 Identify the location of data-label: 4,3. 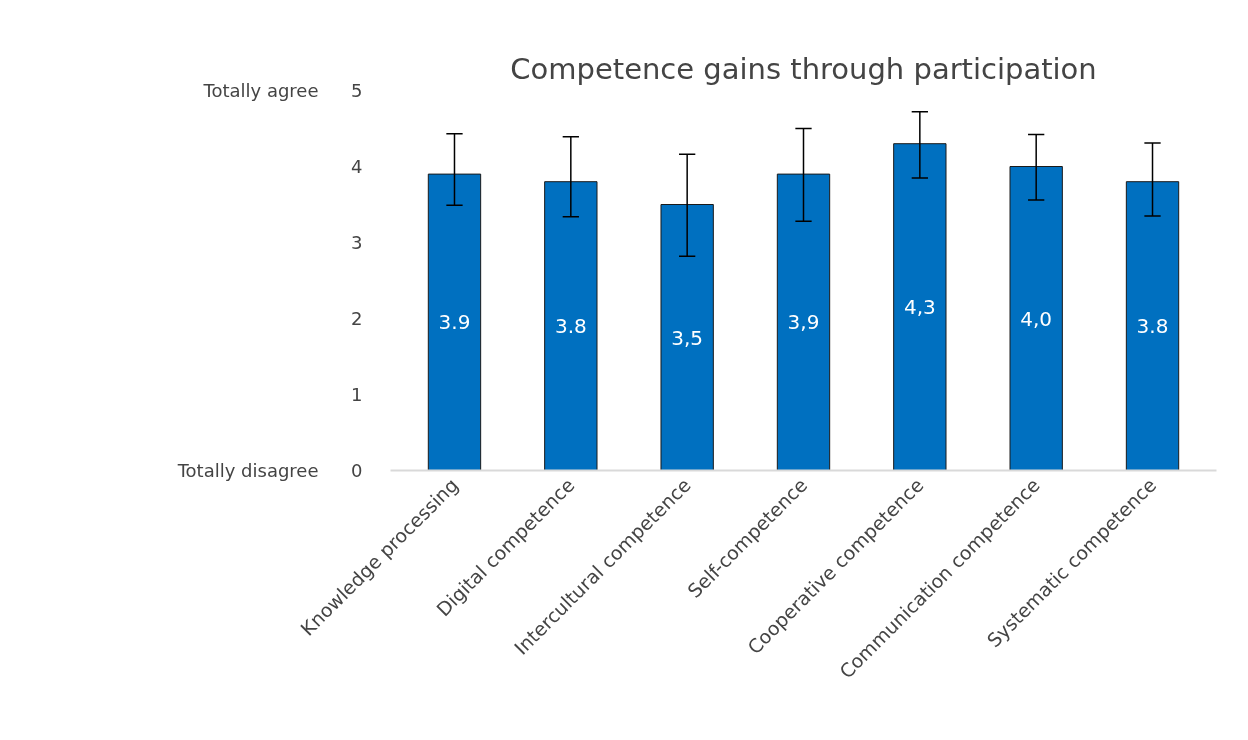
(919, 307).